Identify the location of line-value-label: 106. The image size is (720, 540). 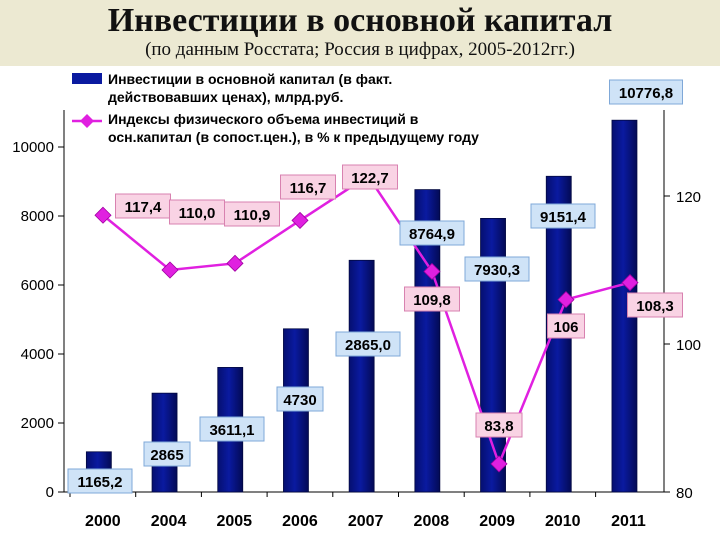
(565, 327).